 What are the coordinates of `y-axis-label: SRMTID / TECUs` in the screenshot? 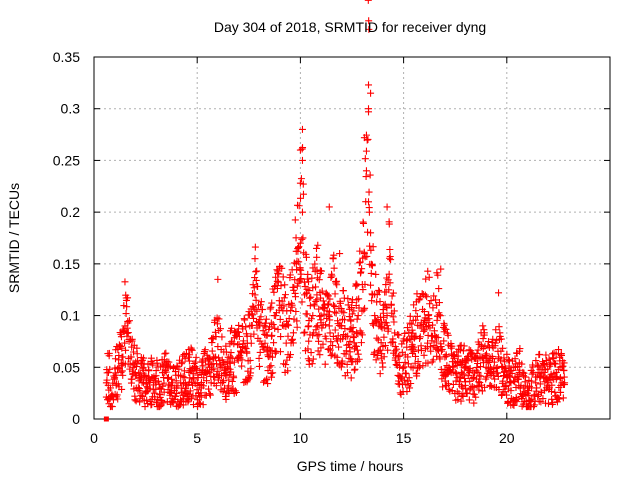 It's located at (14, 238).